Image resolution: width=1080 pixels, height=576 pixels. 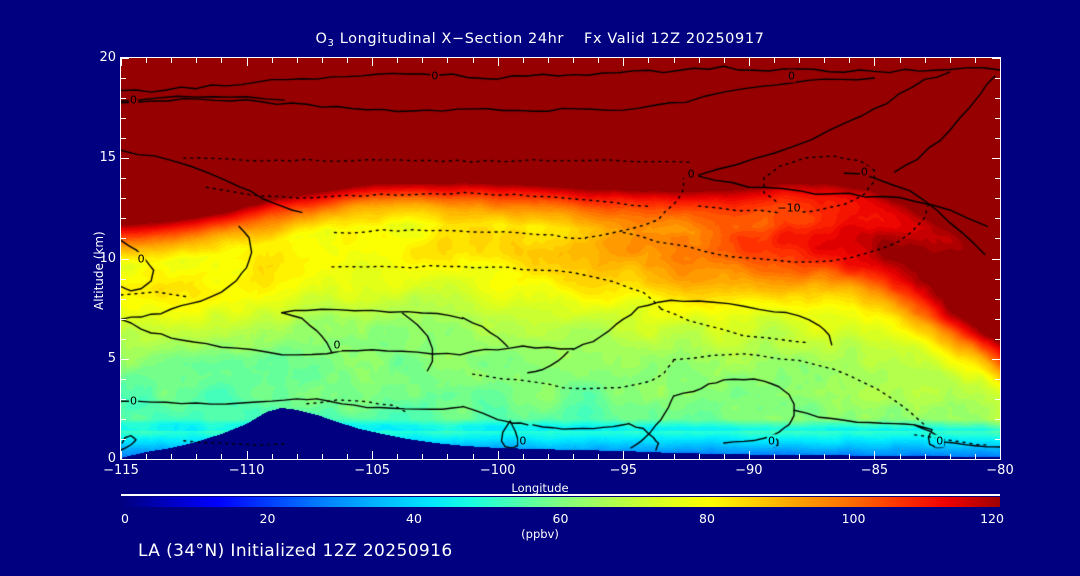 What do you see at coordinates (560, 518) in the screenshot?
I see `colorbar-tick-label: 60` at bounding box center [560, 518].